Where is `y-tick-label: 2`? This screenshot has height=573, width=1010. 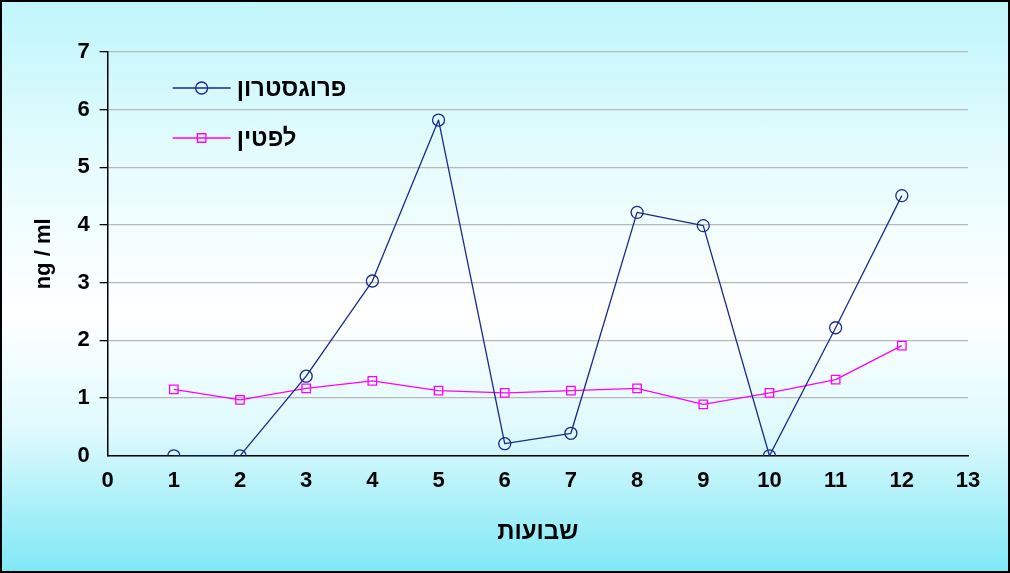
y-tick-label: 2 is located at coordinates (83, 339).